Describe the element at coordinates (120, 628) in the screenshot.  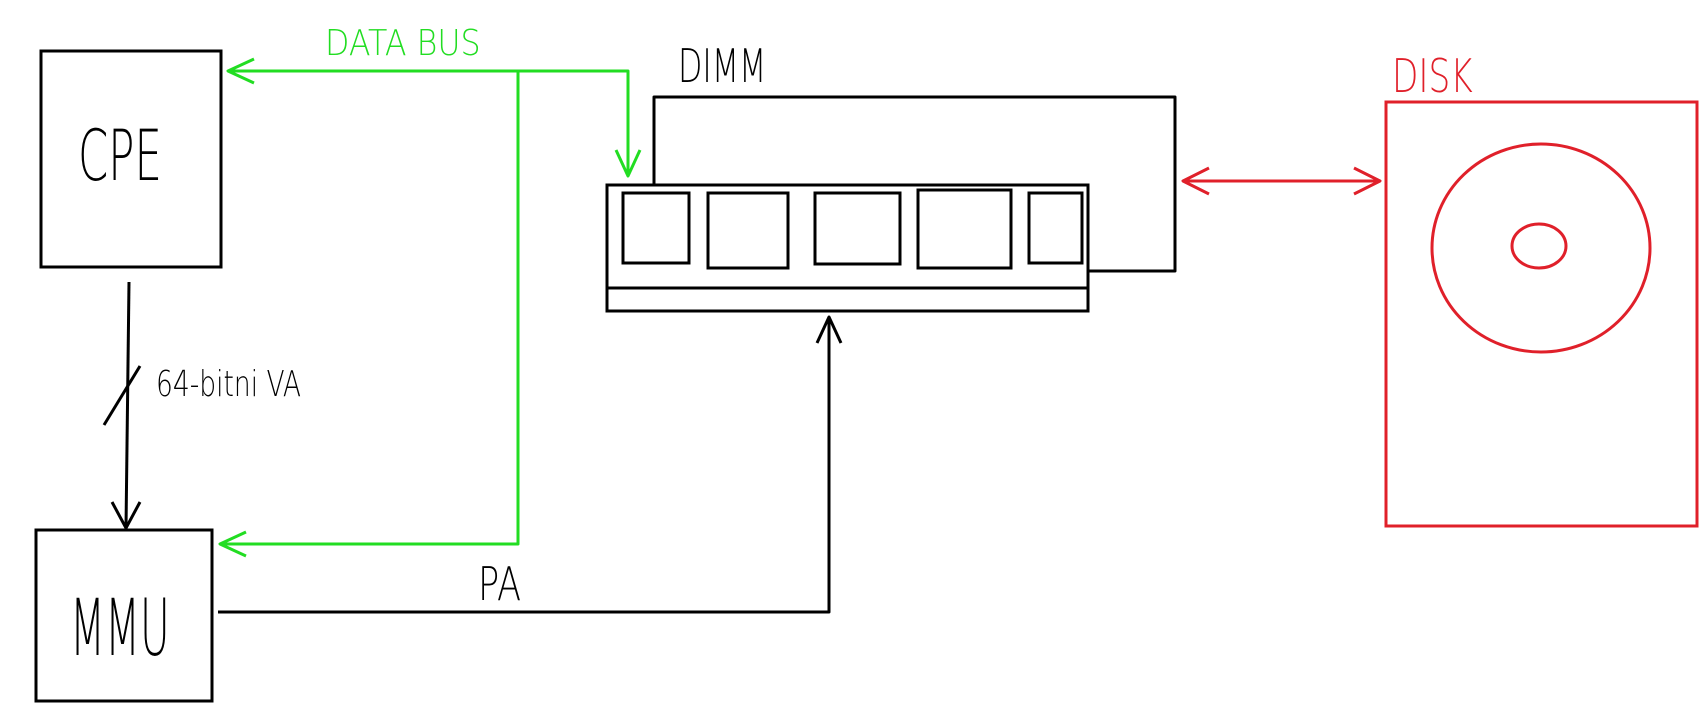
I see `mmu-label: MMU` at that location.